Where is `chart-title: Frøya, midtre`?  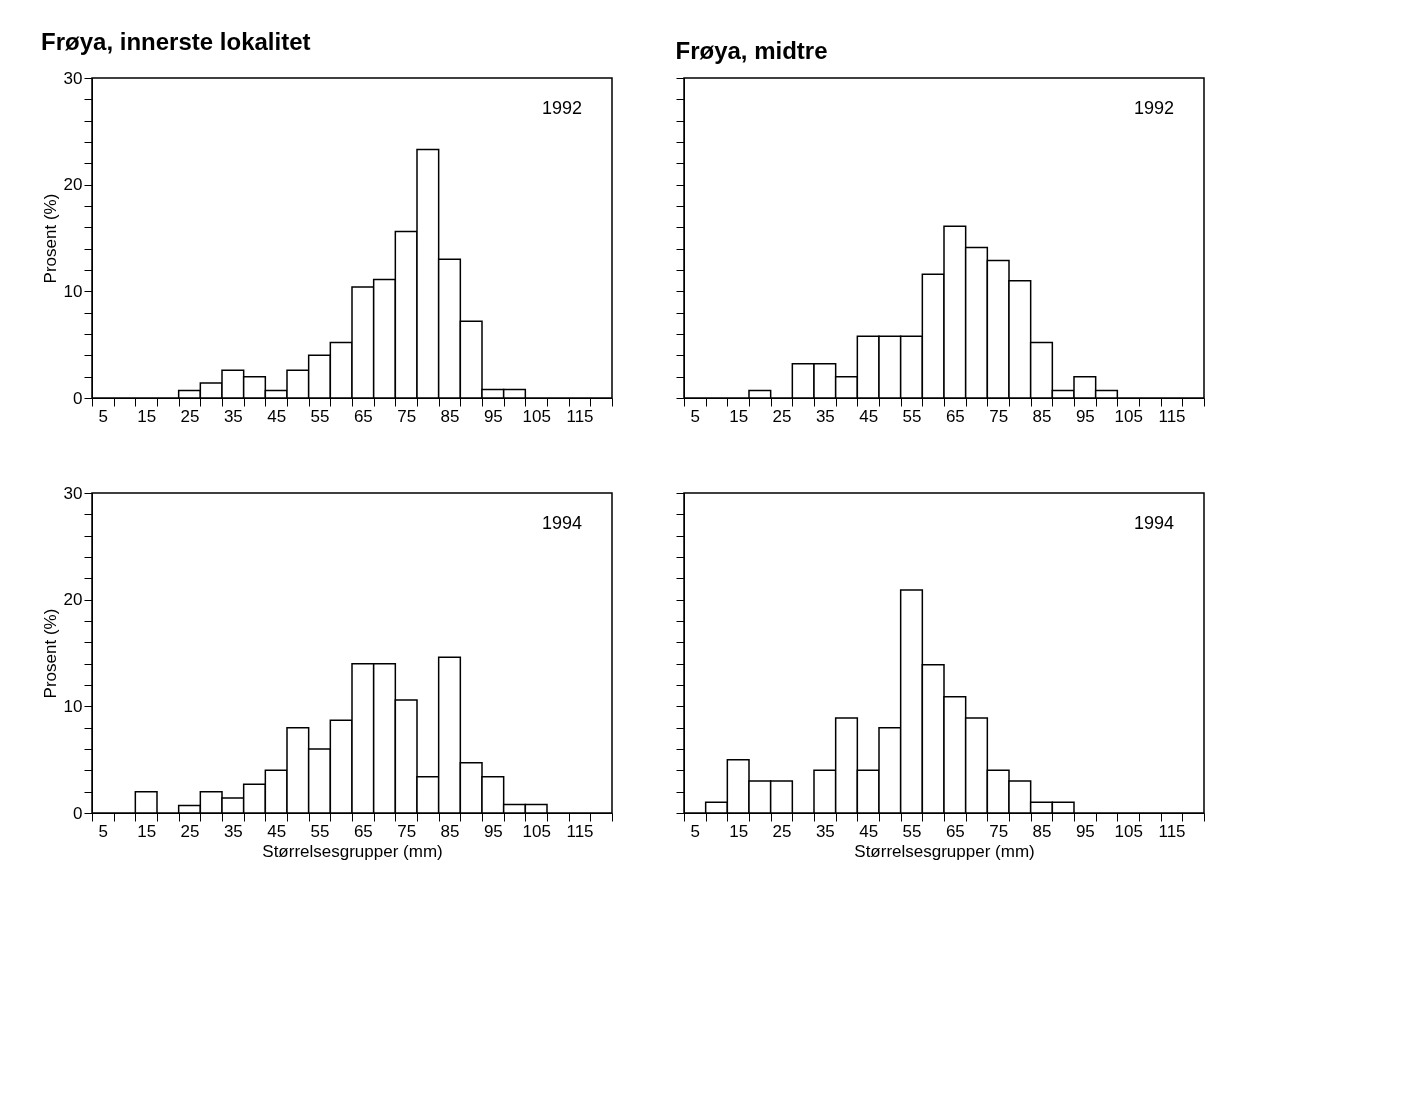 chart-title: Frøya, midtre is located at coordinates (751, 50).